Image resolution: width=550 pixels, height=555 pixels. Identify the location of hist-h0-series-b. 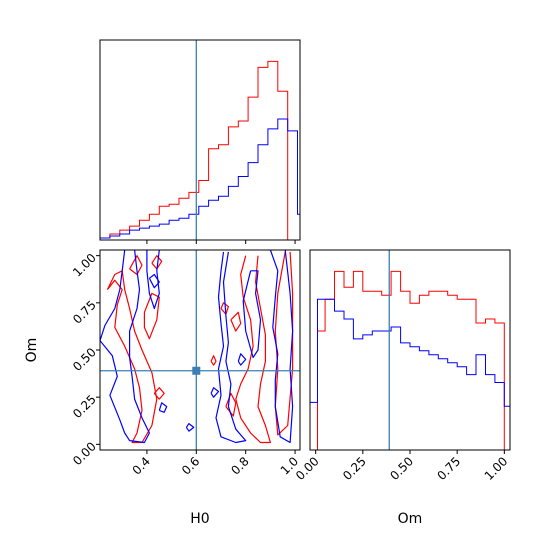
(200, 179).